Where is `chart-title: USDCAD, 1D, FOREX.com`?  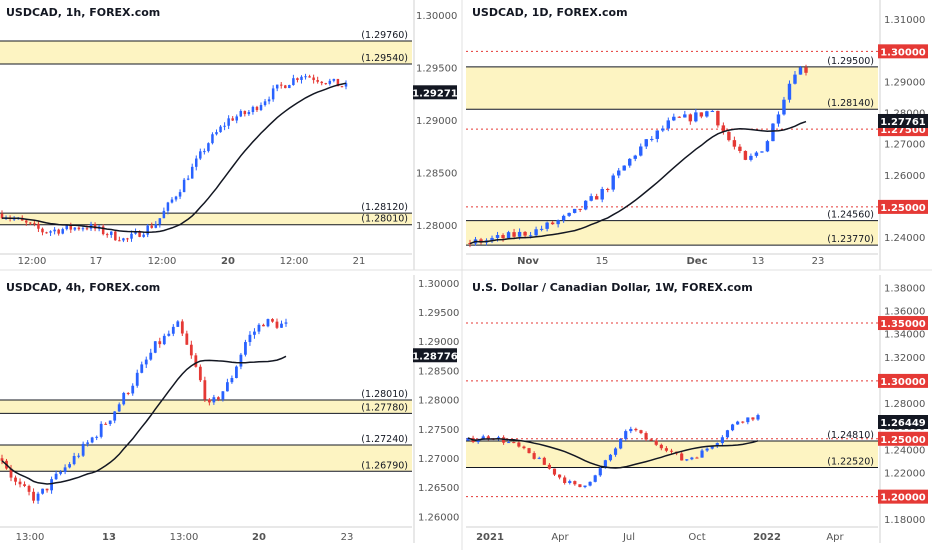
chart-title: USDCAD, 1D, FOREX.com is located at coordinates (550, 12).